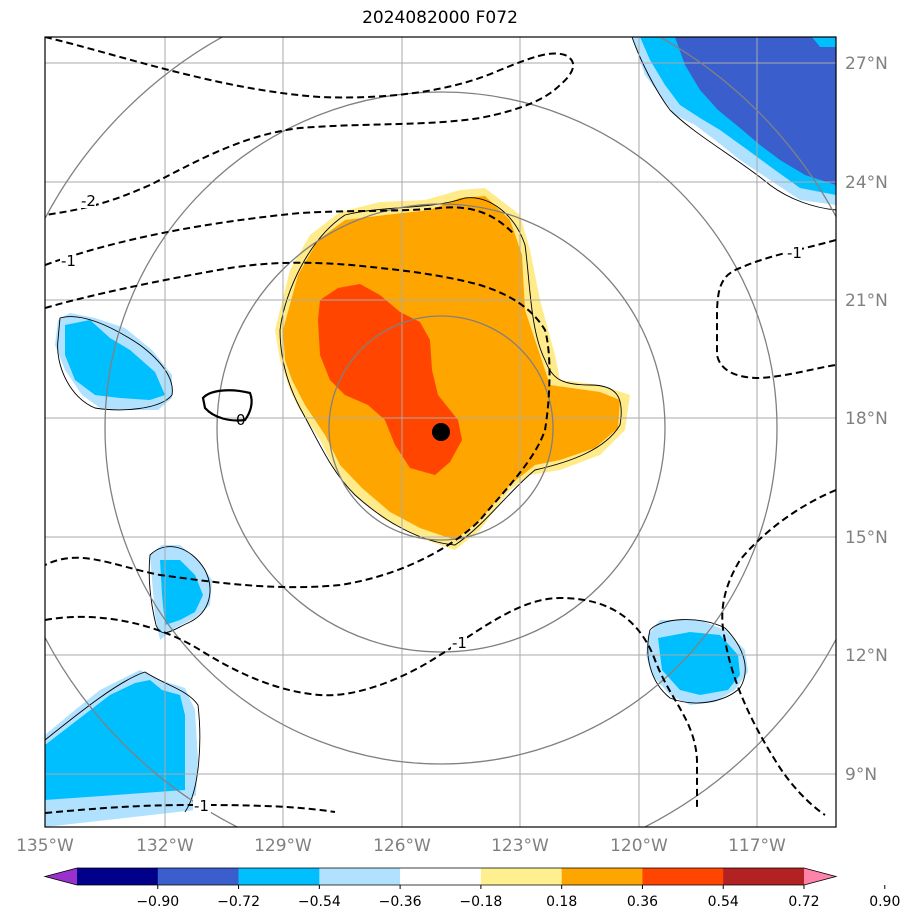 Image resolution: width=906 pixels, height=924 pixels. I want to click on lat-label: 12°N, so click(866, 656).